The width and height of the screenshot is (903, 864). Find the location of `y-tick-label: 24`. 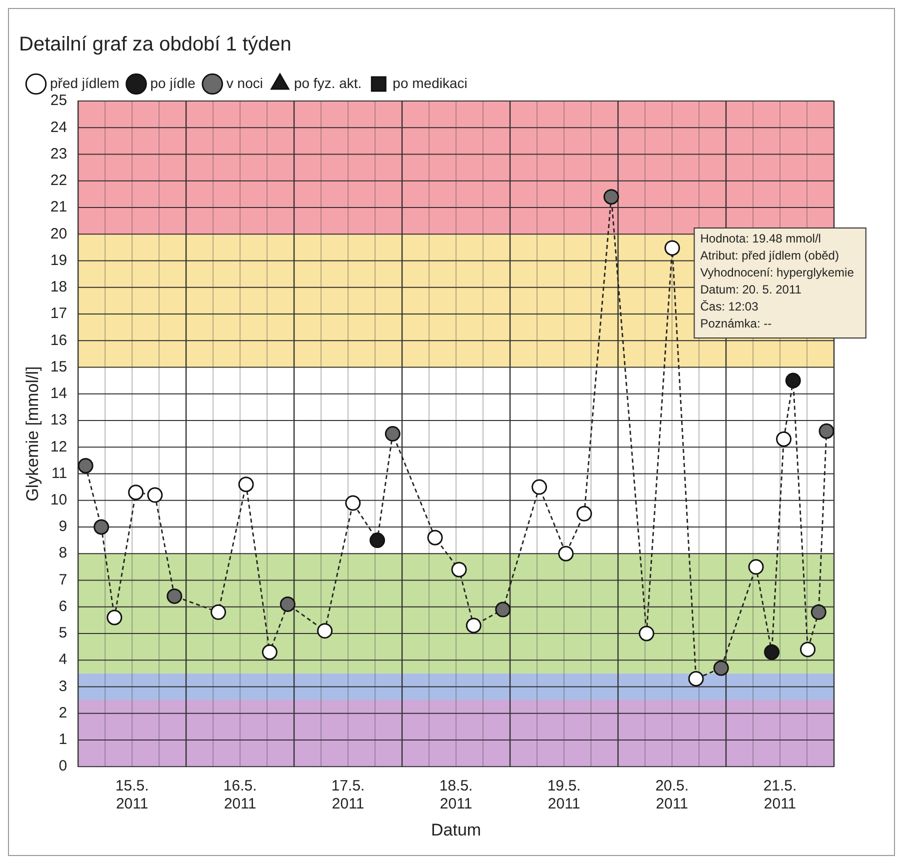

y-tick-label: 24 is located at coordinates (59, 127).